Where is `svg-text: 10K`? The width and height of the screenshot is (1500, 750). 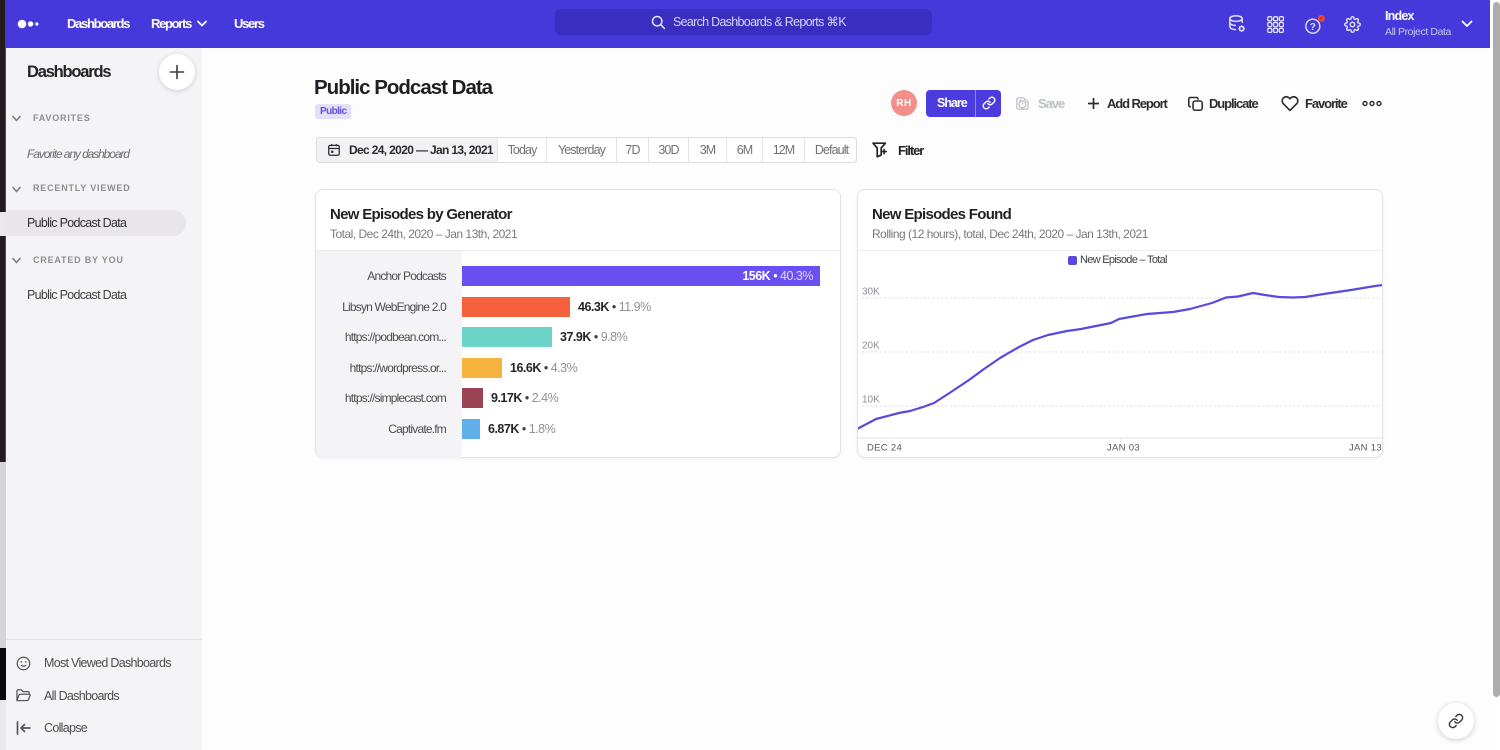
svg-text: 10K is located at coordinates (871, 400).